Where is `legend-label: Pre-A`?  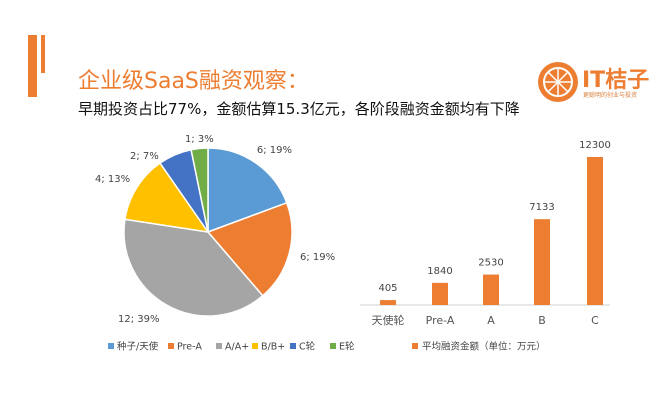
legend-label: Pre-A is located at coordinates (189, 347).